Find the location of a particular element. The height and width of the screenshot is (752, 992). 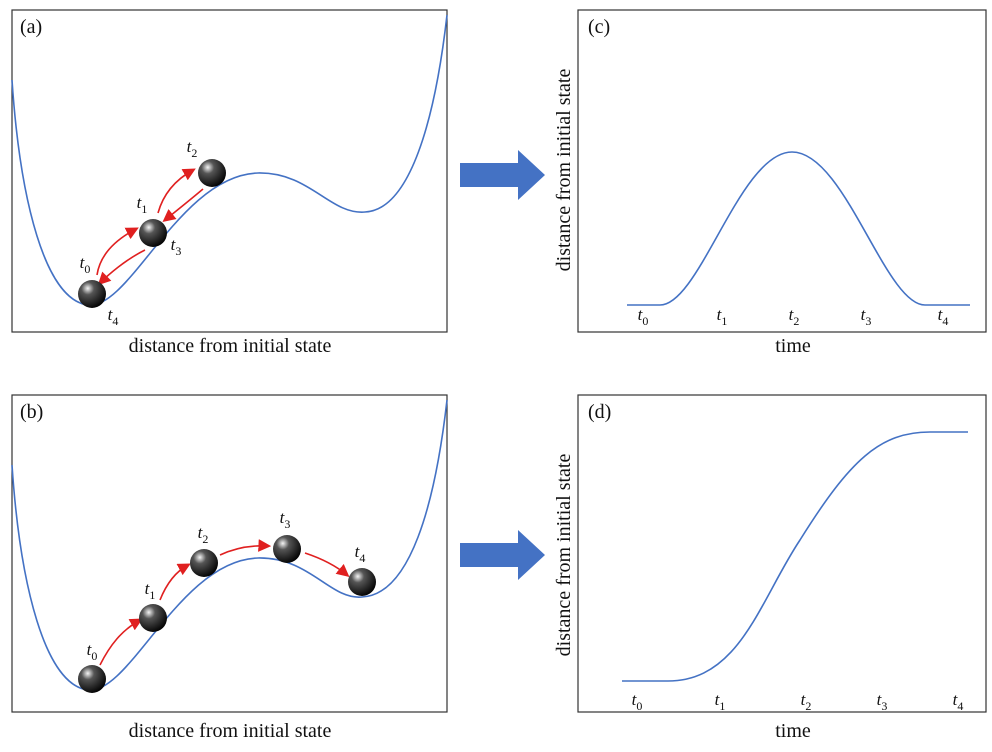

panel-label: (a) is located at coordinates (31, 27).